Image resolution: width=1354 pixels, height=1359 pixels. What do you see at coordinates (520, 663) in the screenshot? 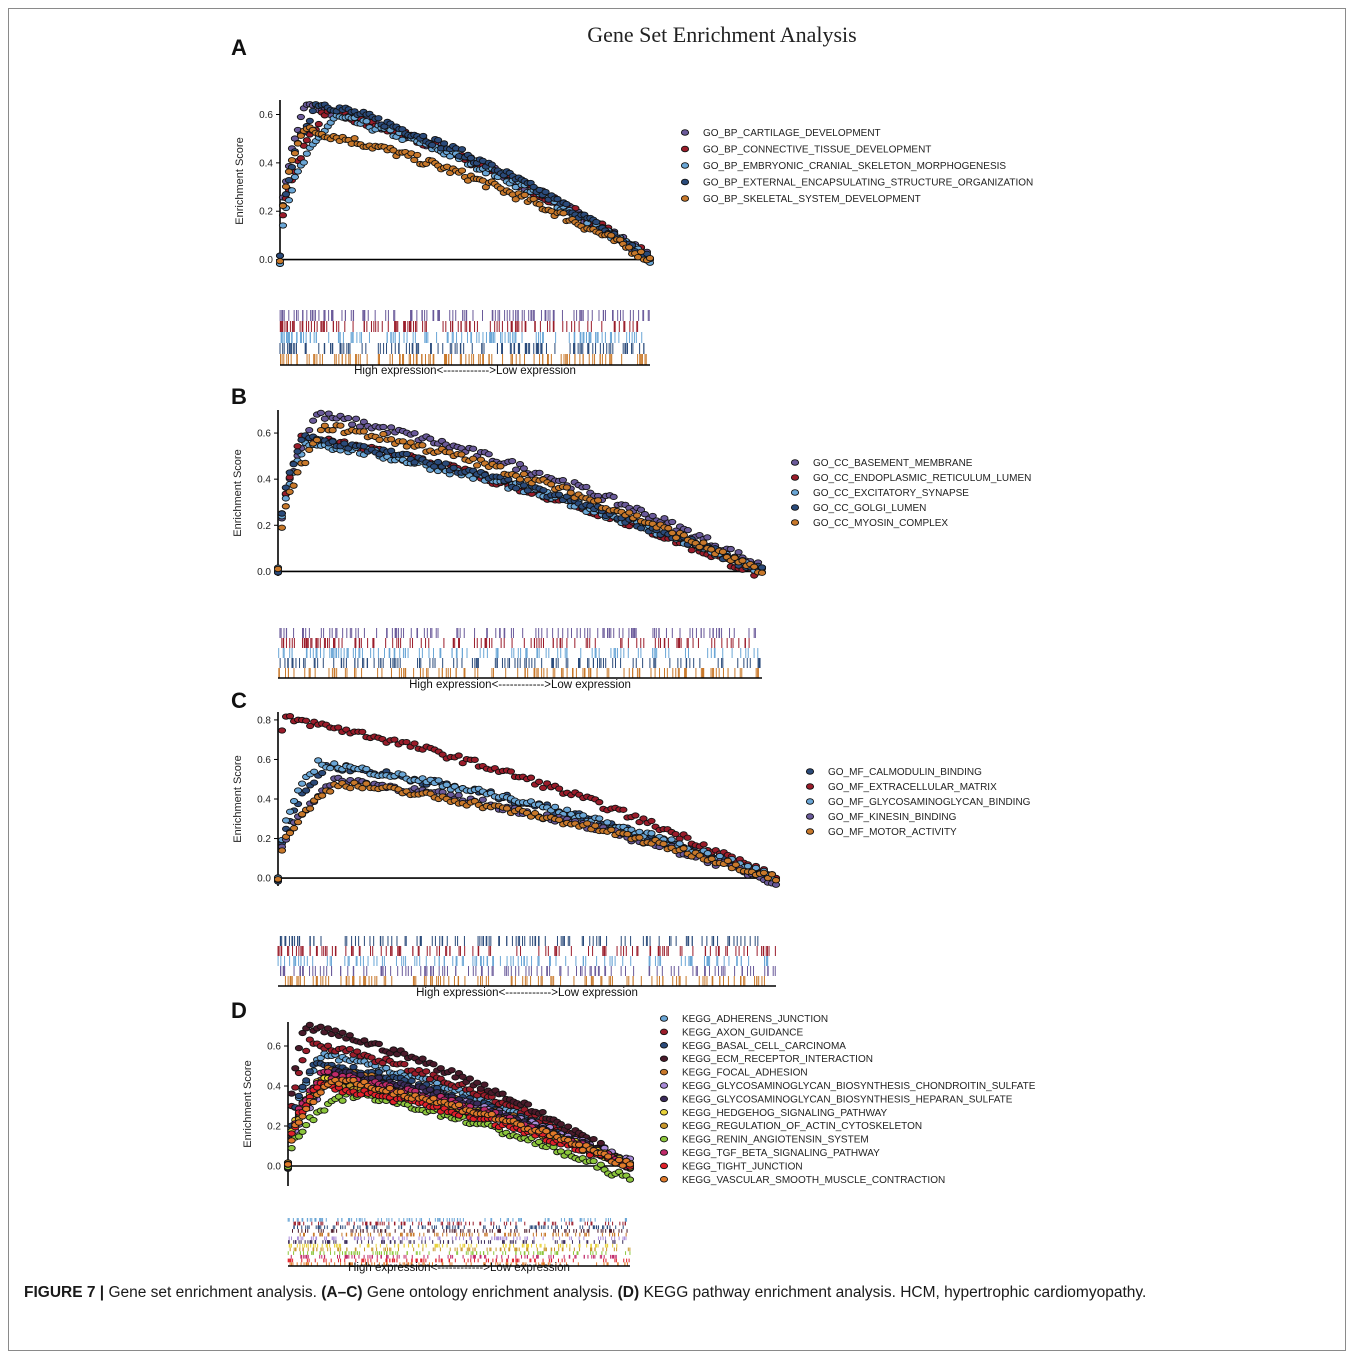
I see `barcode-go_cc_golgi_lumen` at bounding box center [520, 663].